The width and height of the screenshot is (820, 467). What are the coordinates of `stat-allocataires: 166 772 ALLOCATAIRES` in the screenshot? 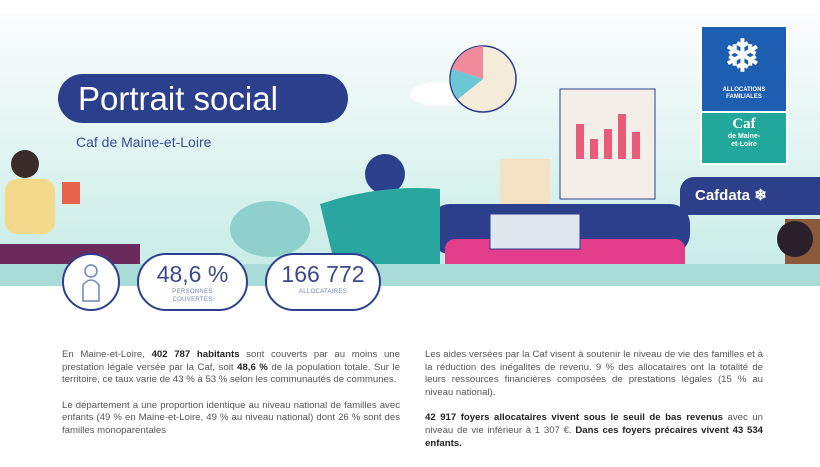 It's located at (323, 282).